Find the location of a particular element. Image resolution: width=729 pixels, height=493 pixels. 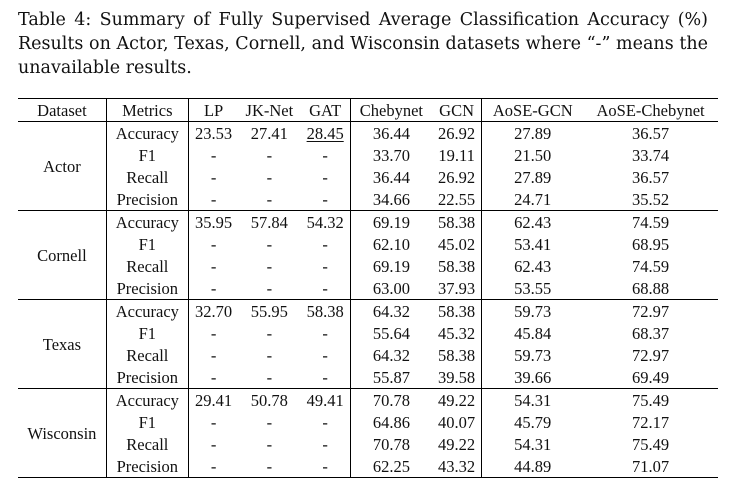

table-row: Recall - - - 69.19 58.38 62.43 74.59 is located at coordinates (368, 266).